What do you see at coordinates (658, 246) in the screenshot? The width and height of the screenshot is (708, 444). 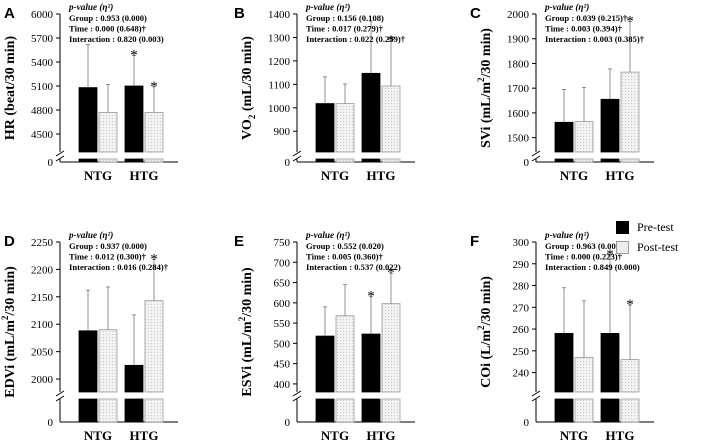 I see `legend-label-post: Post-test` at bounding box center [658, 246].